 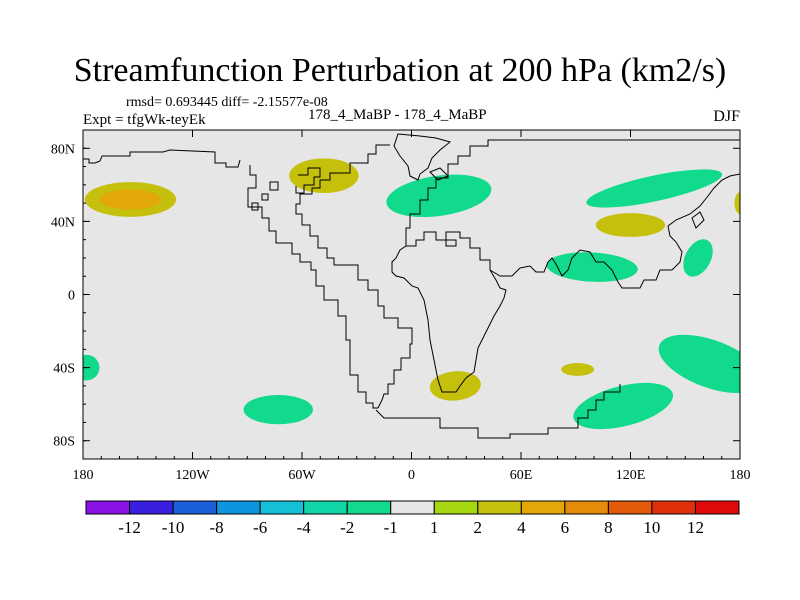 I want to click on y-tick-label: 40S, so click(x=64, y=369).